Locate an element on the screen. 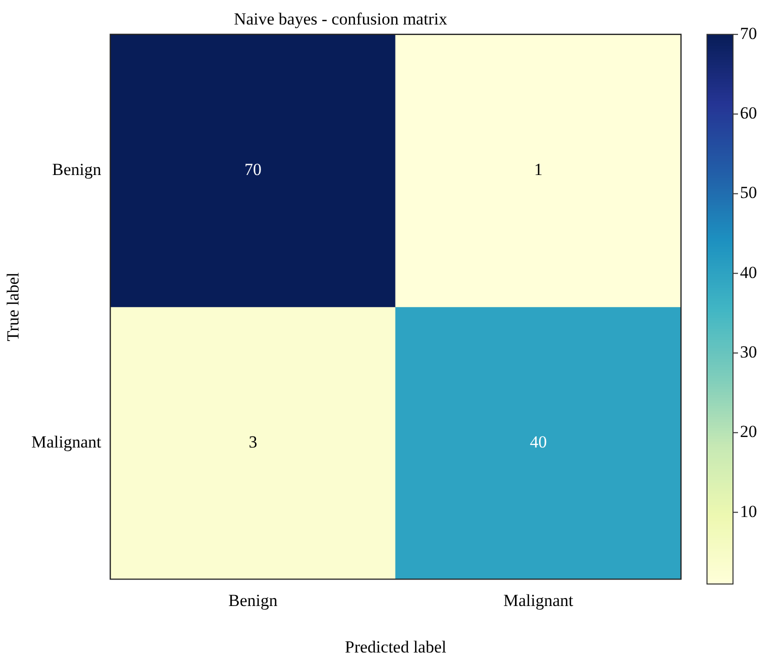  data-label: 1 is located at coordinates (538, 170).